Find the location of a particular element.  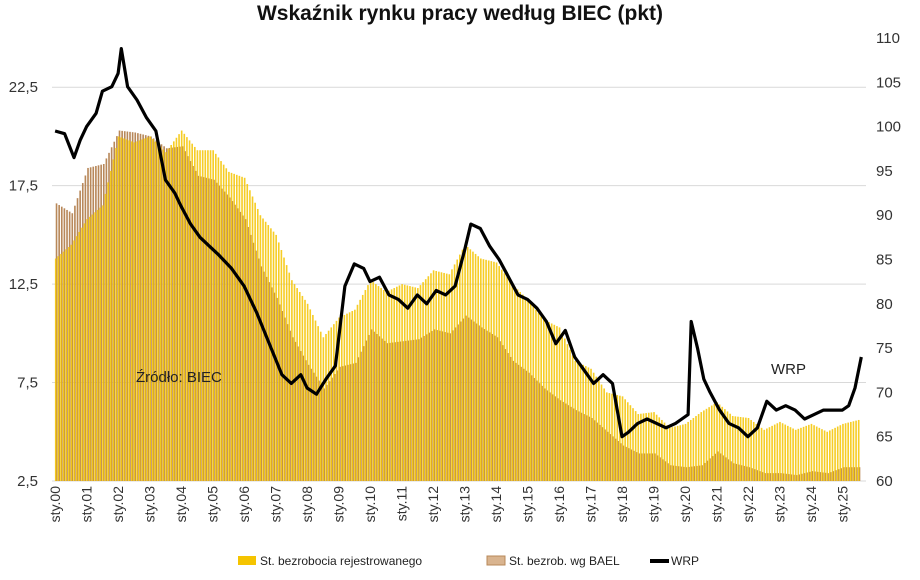

legend-swatch-registered is located at coordinates (247, 560).